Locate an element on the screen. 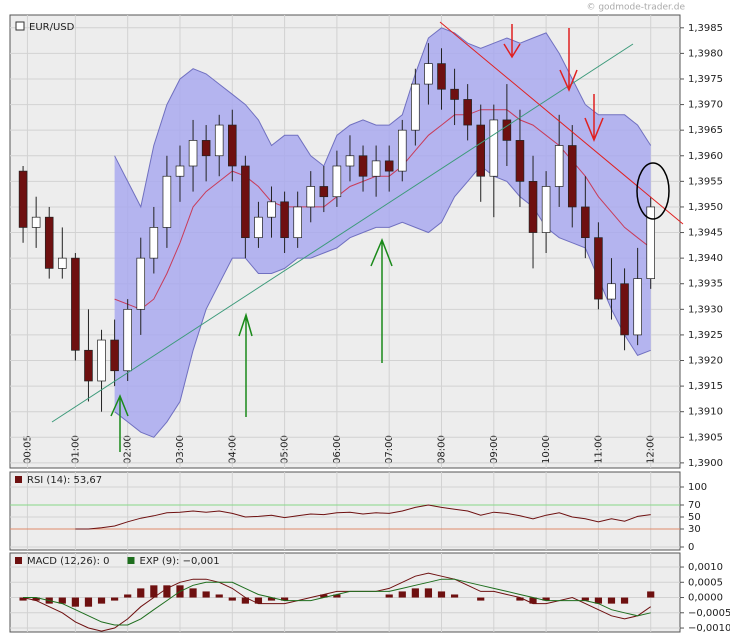  x-tick-label: 06:00 is located at coordinates (337, 449).